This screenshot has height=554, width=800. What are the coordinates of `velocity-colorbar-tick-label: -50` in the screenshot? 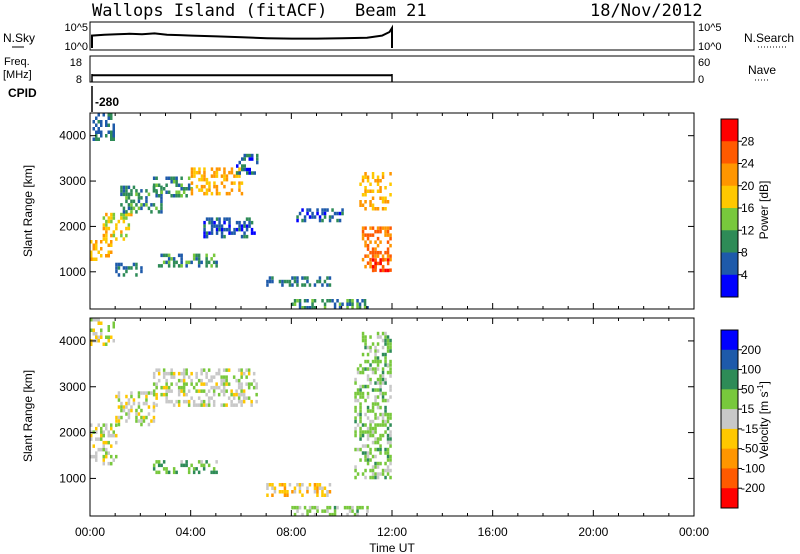 It's located at (750, 449).